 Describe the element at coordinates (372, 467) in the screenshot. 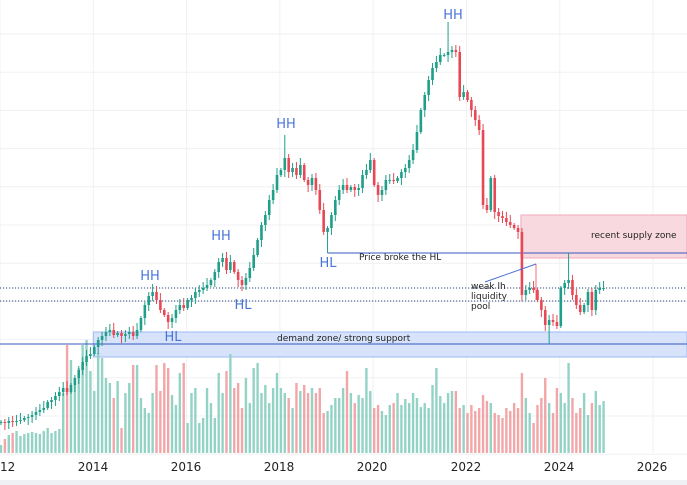

I see `x-tick: 2020` at that location.